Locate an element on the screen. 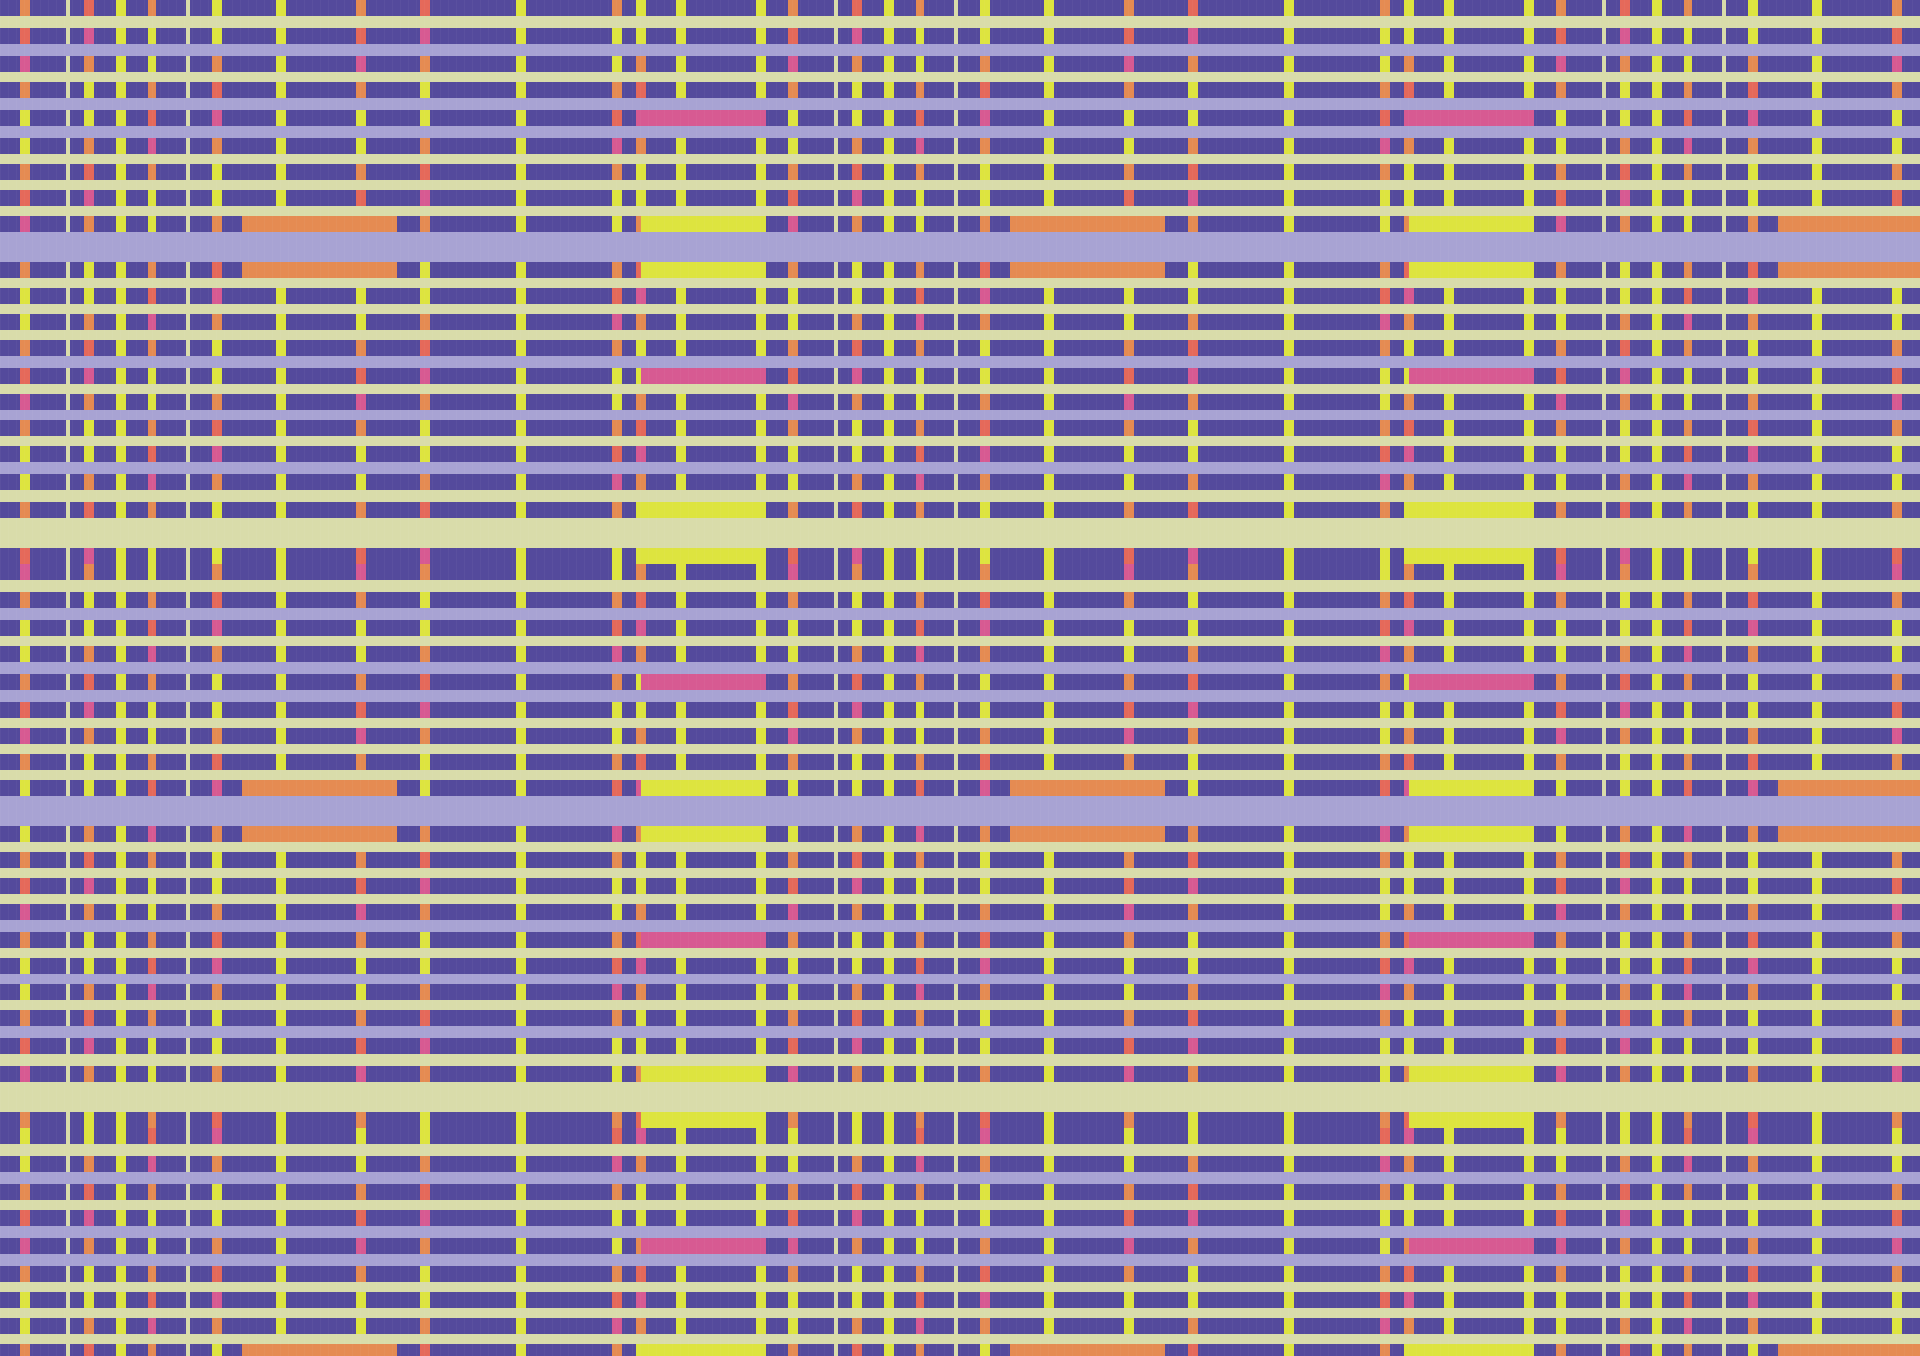 Image resolution: width=1920 pixels, height=1356 pixels. weft-bar-pink is located at coordinates (1503, 1246).